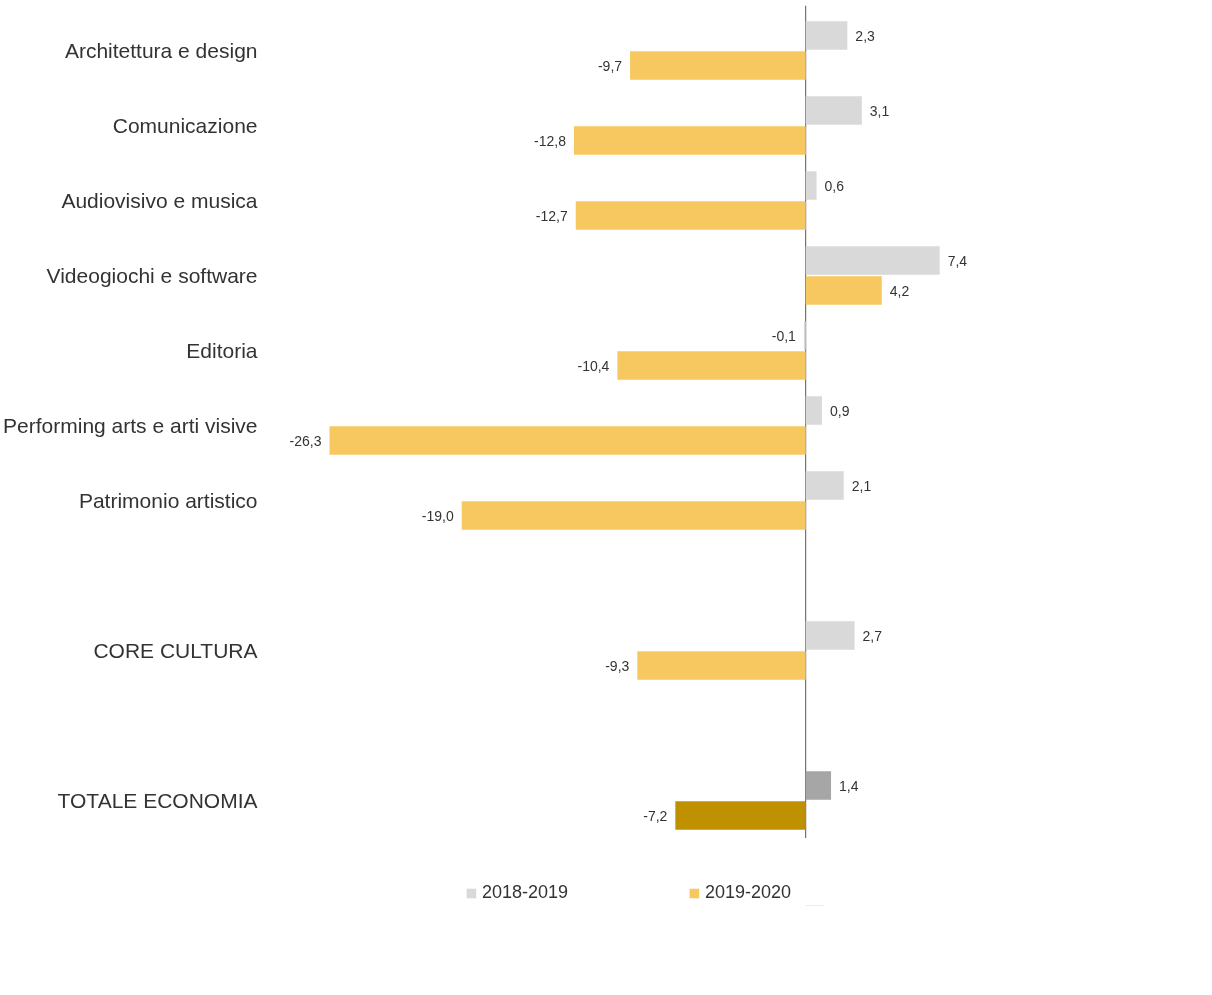 Image resolution: width=1212 pixels, height=995 pixels. What do you see at coordinates (879, 110) in the screenshot?
I see `data-label: 3,1` at bounding box center [879, 110].